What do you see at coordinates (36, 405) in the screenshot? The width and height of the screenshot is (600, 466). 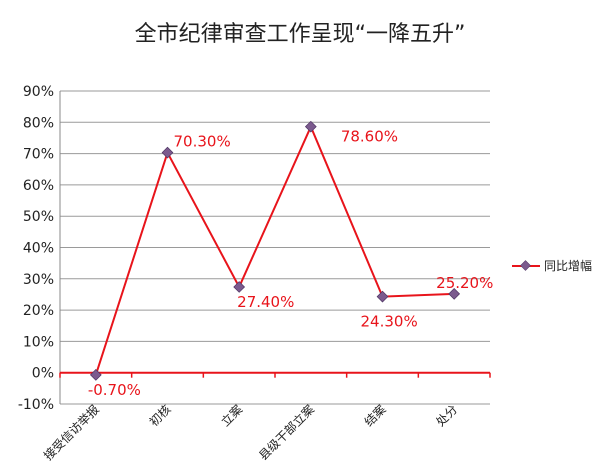 I see `y-tick-label: -10%` at bounding box center [36, 405].